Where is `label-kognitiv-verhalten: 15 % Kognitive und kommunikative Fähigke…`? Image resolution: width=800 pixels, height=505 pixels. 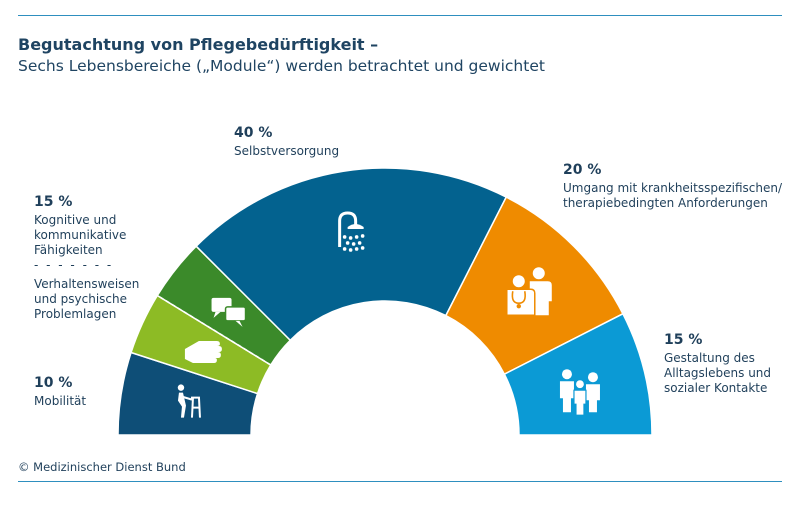
label-kognitiv-verhalten: 15 % Kognitive und kommunikative Fähigke… is located at coordinates (86, 258).